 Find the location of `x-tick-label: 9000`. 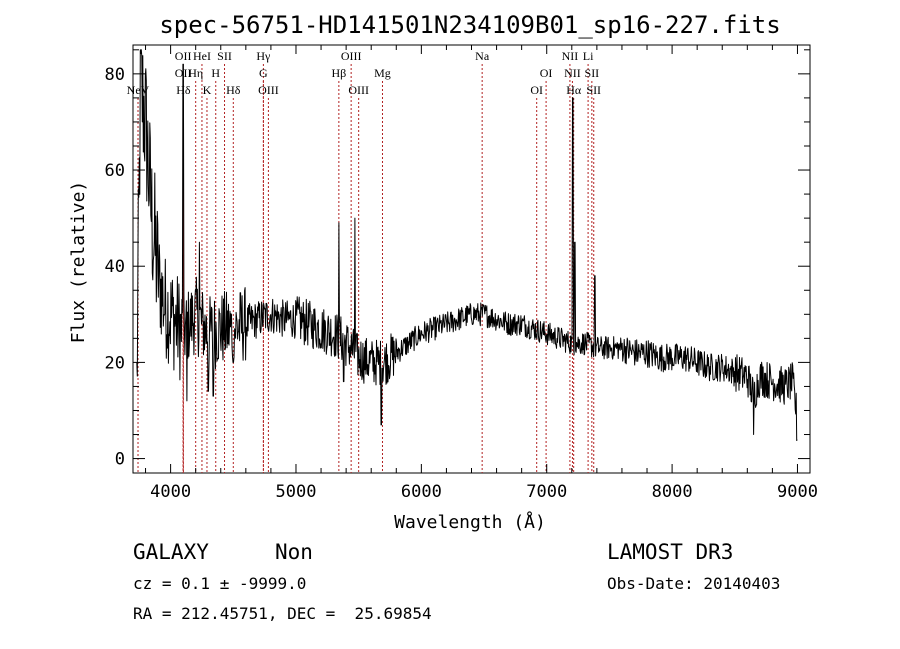

x-tick-label: 9000 is located at coordinates (797, 492).